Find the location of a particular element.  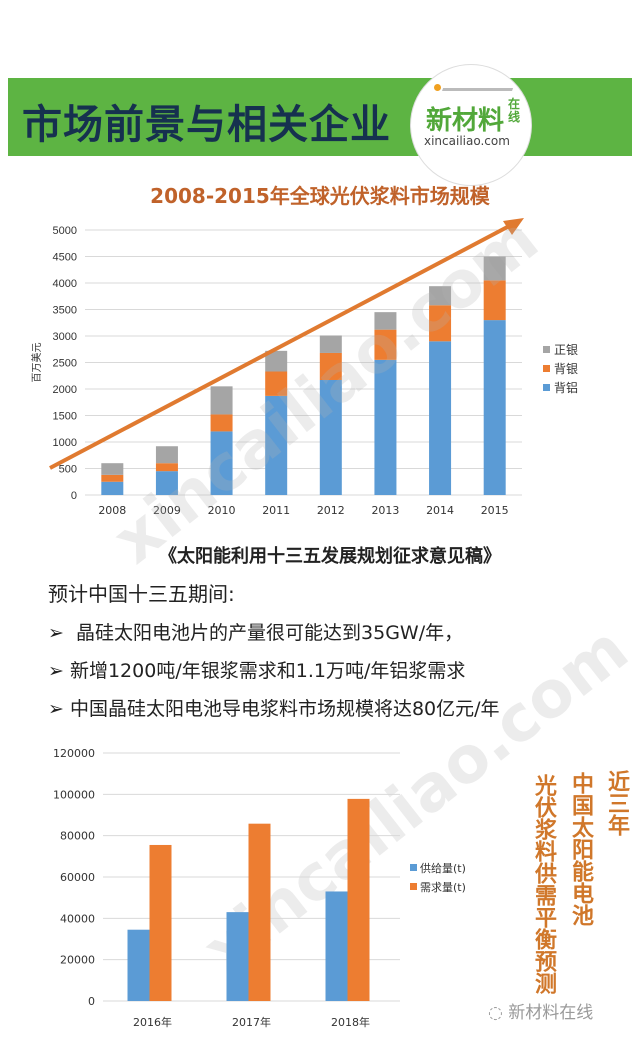

y-tick-label: 2000 is located at coordinates (65, 390).